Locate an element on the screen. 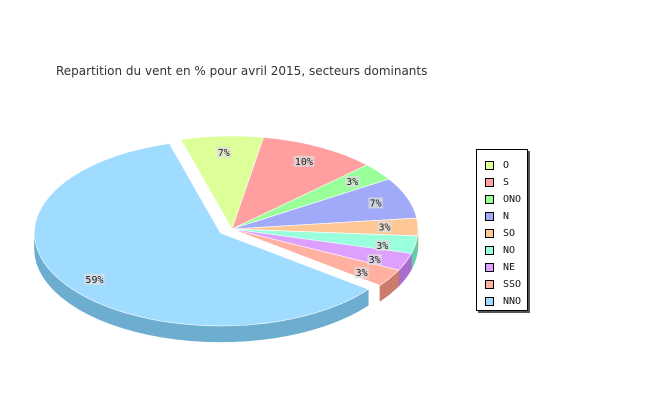 Image resolution: width=650 pixels, height=400 pixels. data-label-bg-n is located at coordinates (375, 203).